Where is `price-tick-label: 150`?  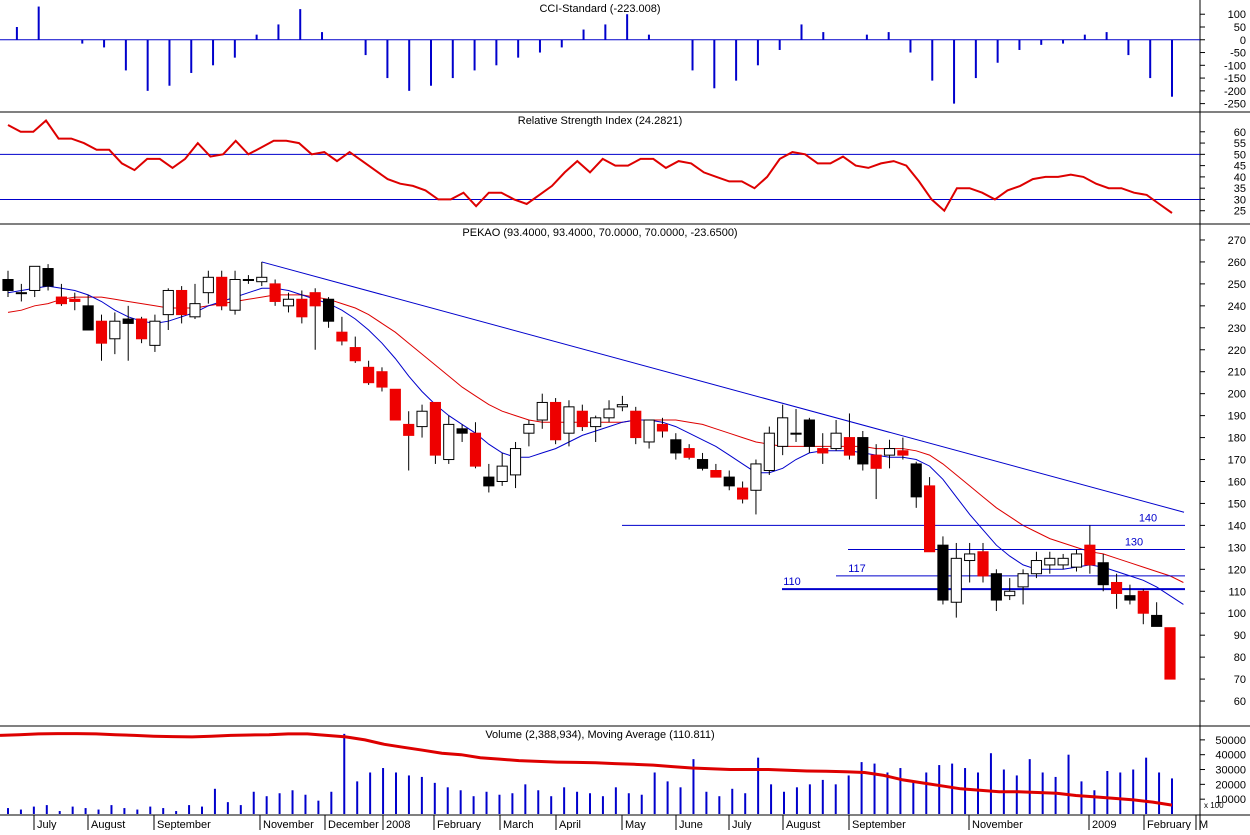 price-tick-label: 150 is located at coordinates (1237, 504).